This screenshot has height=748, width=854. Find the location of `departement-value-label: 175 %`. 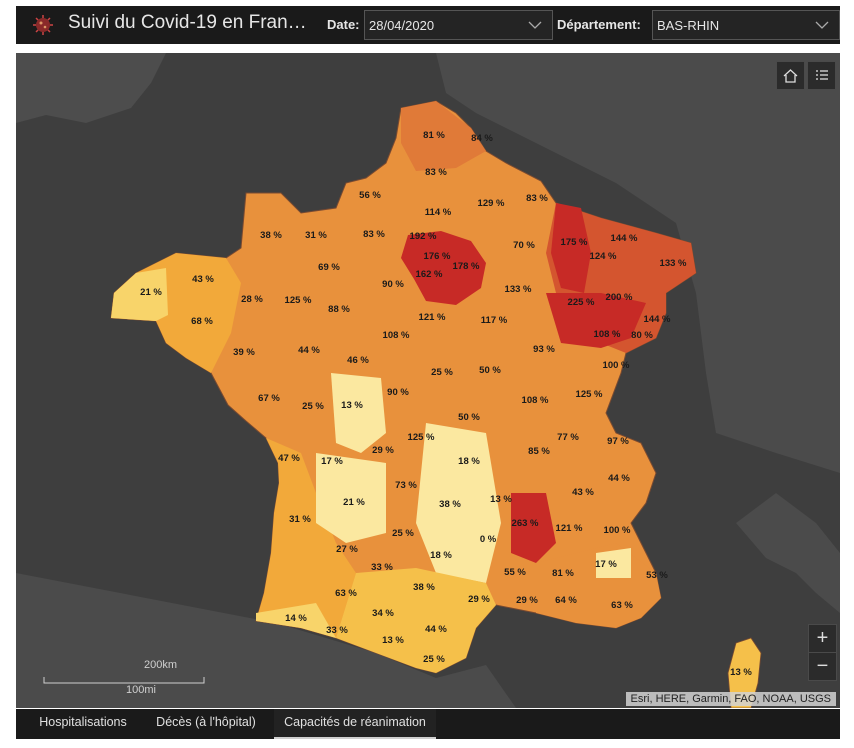

departement-value-label: 175 % is located at coordinates (574, 242).